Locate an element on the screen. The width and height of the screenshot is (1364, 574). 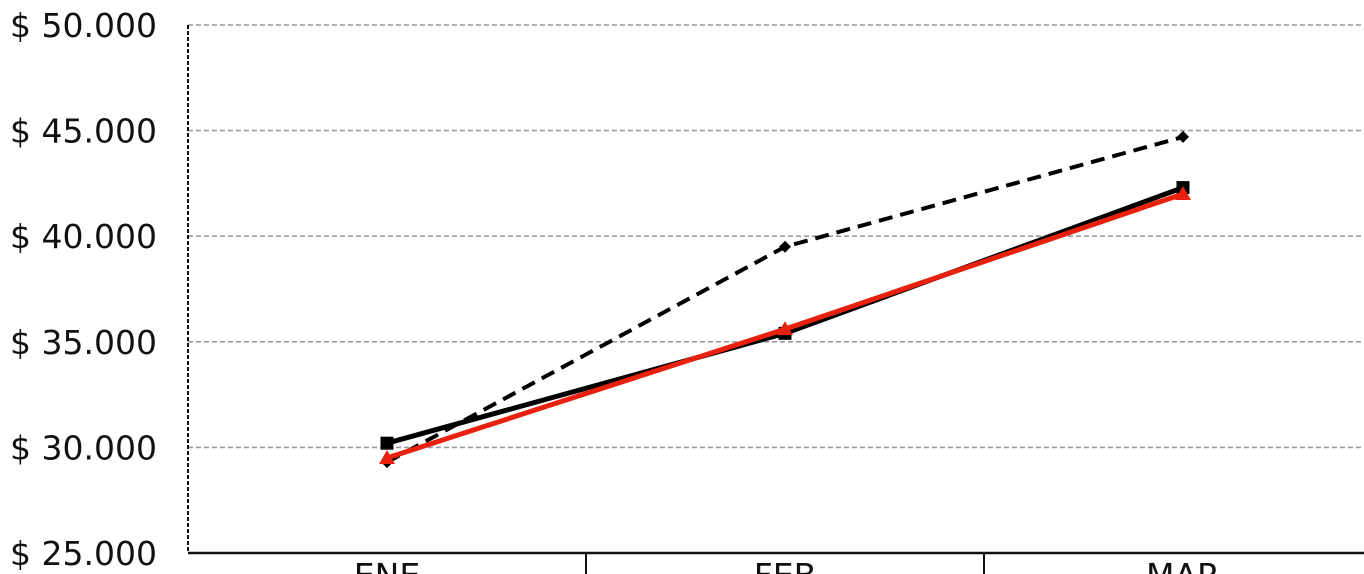
y-tick-label: $ 30.000 is located at coordinates (83, 447).